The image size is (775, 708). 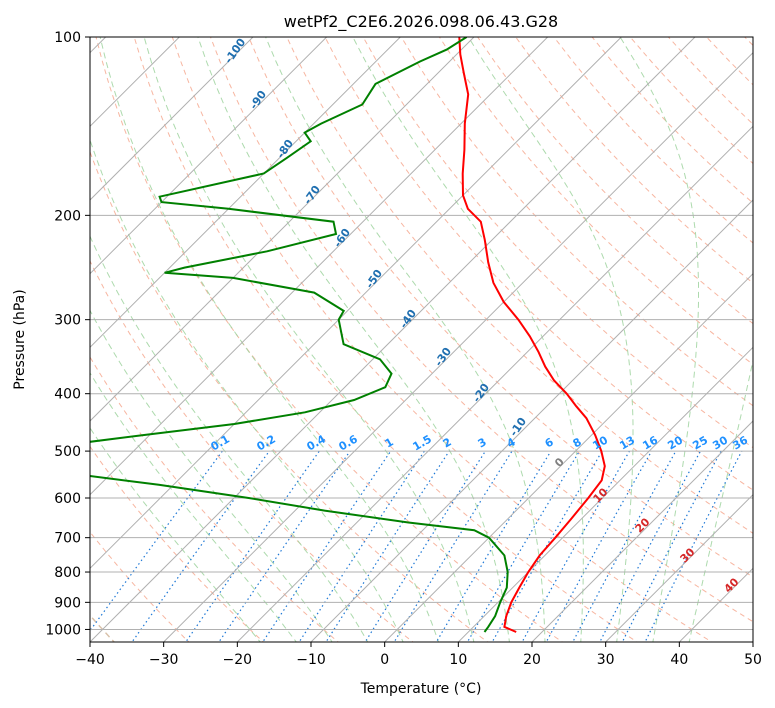 What do you see at coordinates (67, 395) in the screenshot?
I see `y-tick-label: 400` at bounding box center [67, 395].